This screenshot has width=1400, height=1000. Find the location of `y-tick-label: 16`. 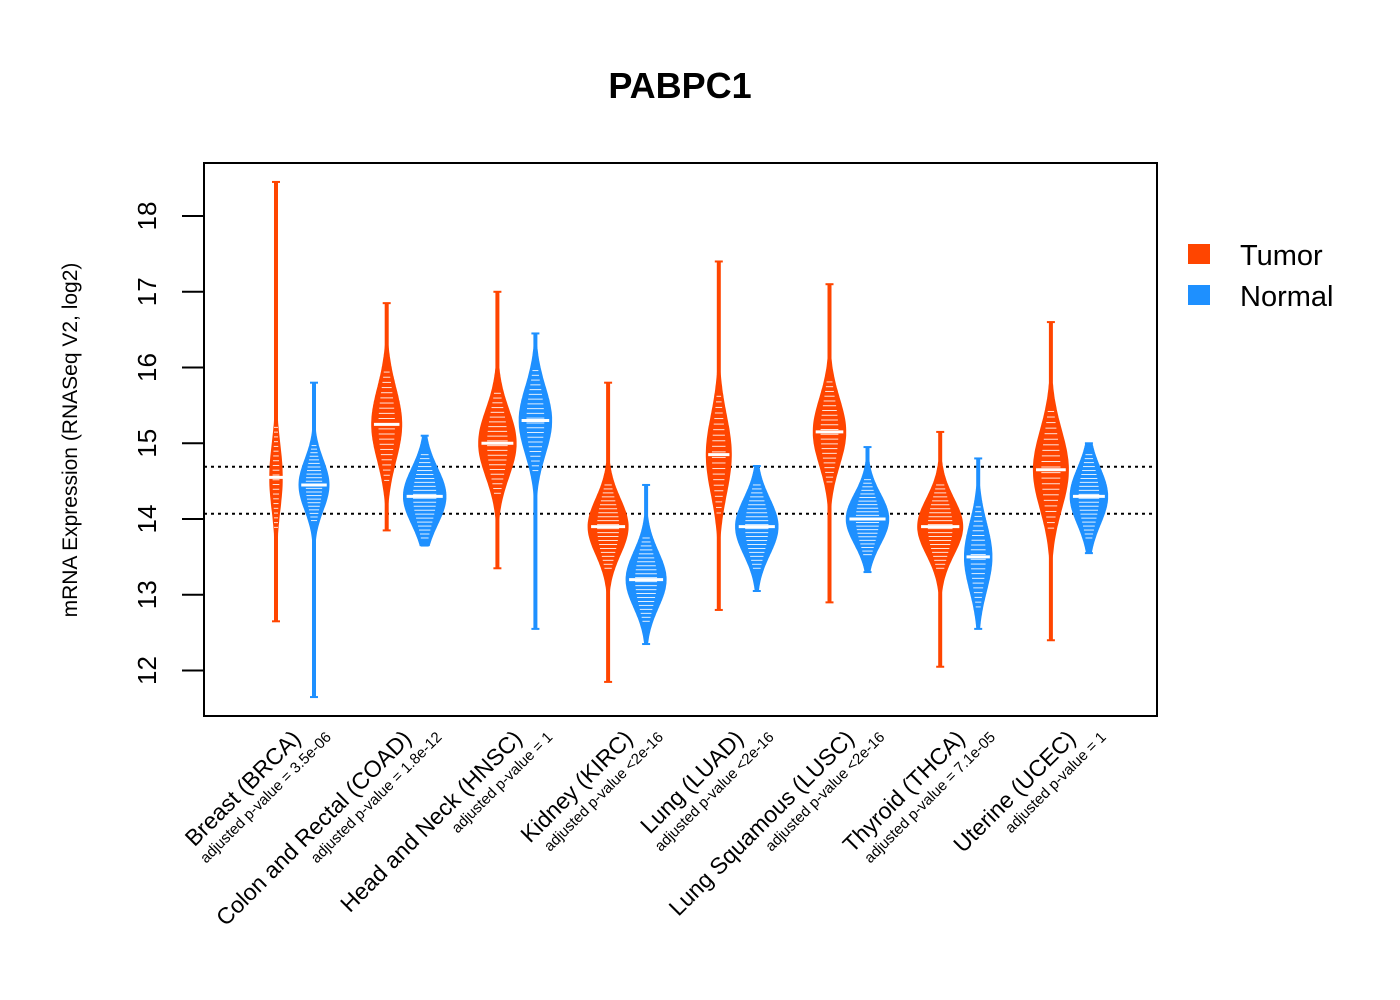

y-tick-label: 16 is located at coordinates (147, 367).